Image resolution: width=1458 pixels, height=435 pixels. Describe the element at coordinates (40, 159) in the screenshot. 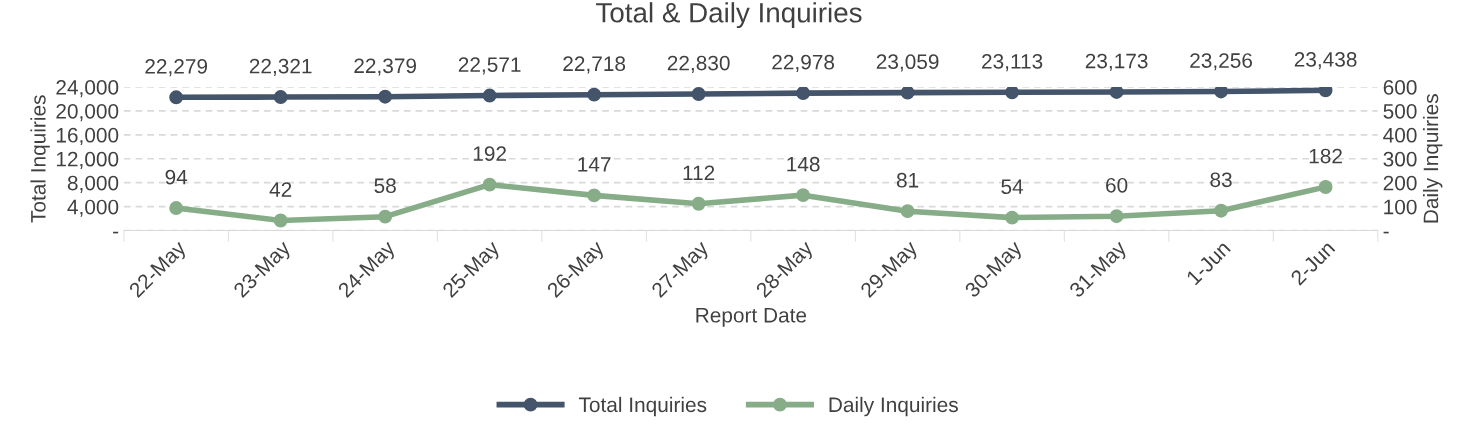

I see `y-axis-title: Total Inquiries` at that location.